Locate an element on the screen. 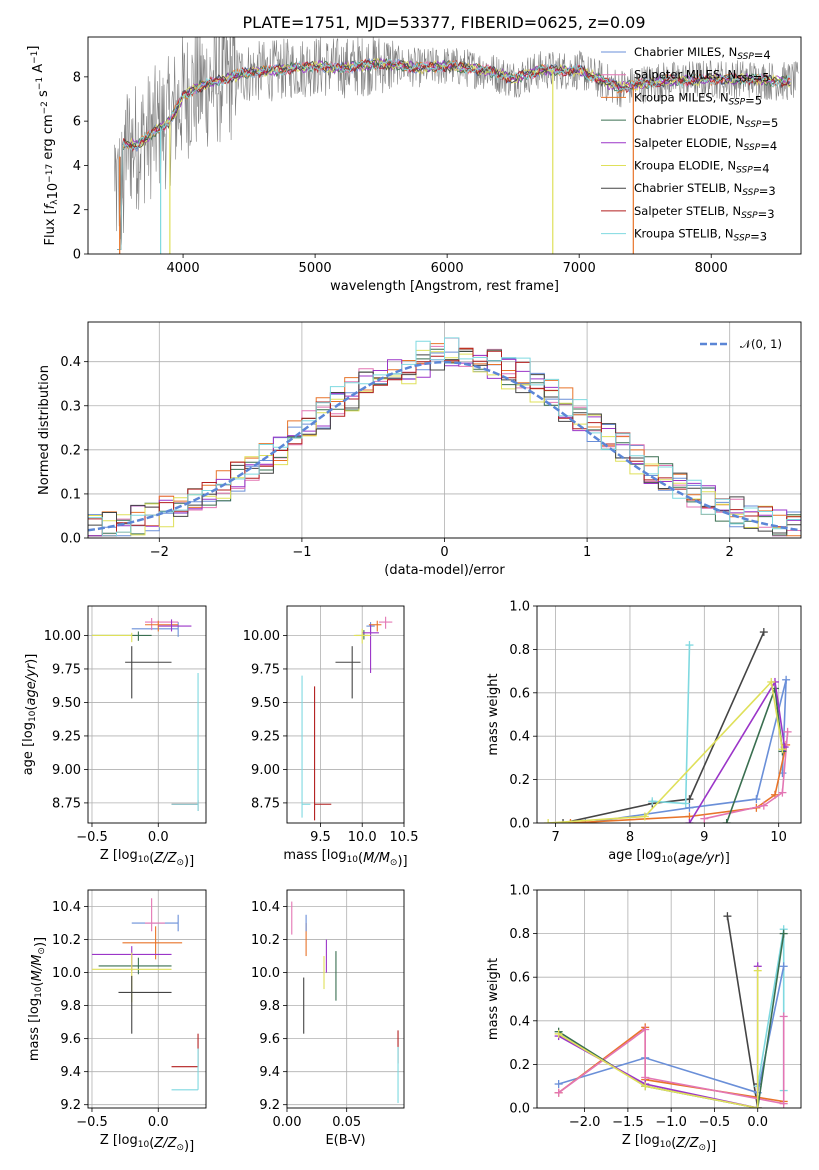 The height and width of the screenshot is (1170, 819). x-tick-label: 9 is located at coordinates (704, 837).